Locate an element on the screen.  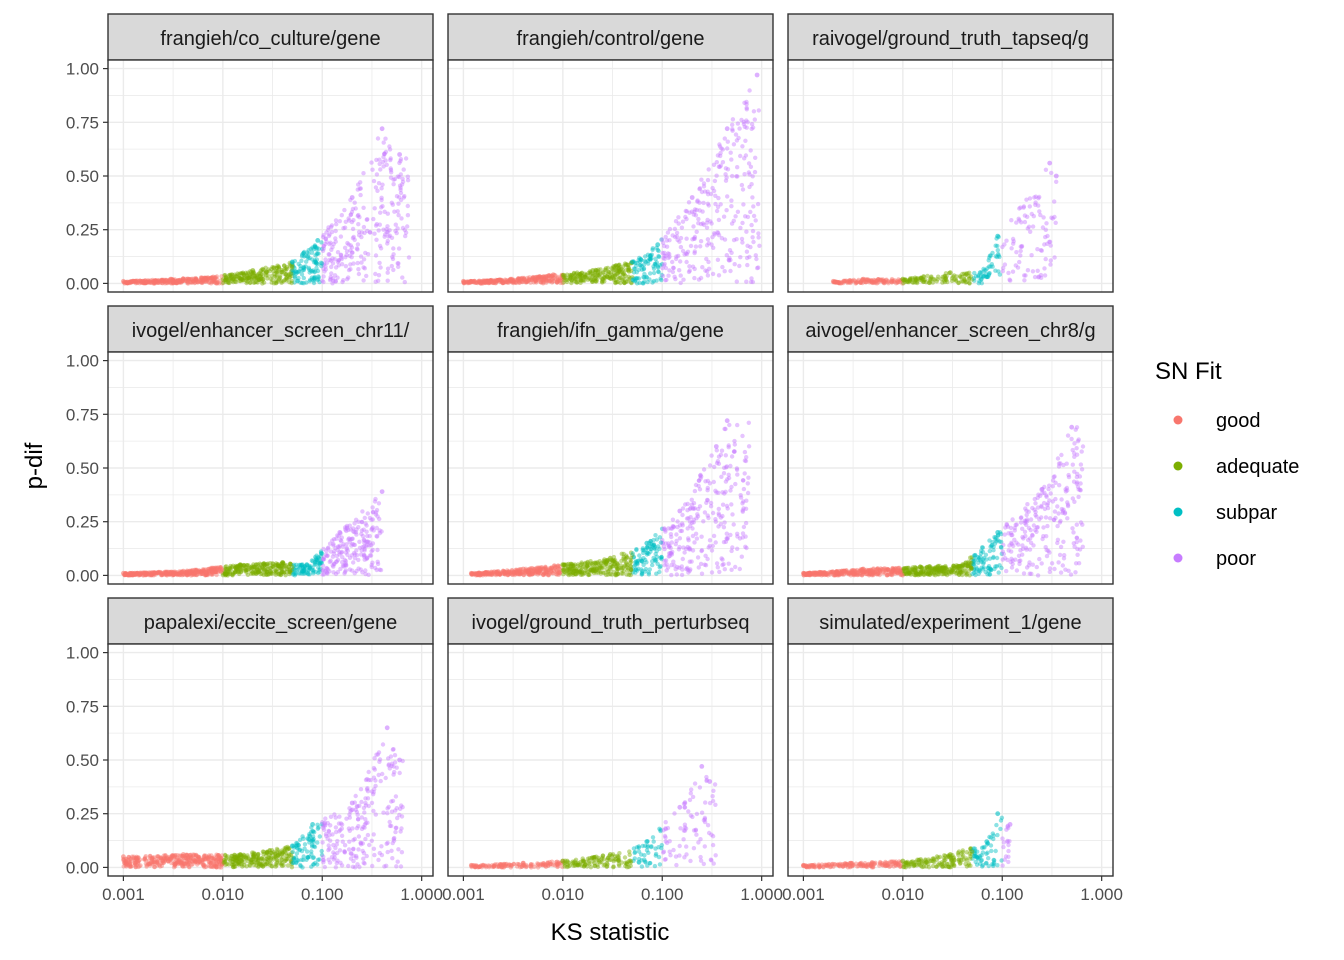
strip-label: frangieh/co_culture/gene is located at coordinates (270, 39).